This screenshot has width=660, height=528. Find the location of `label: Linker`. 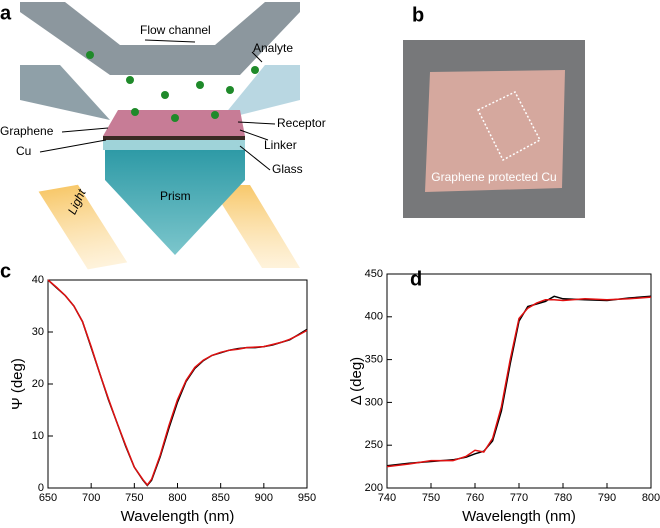

label: Linker is located at coordinates (280, 145).